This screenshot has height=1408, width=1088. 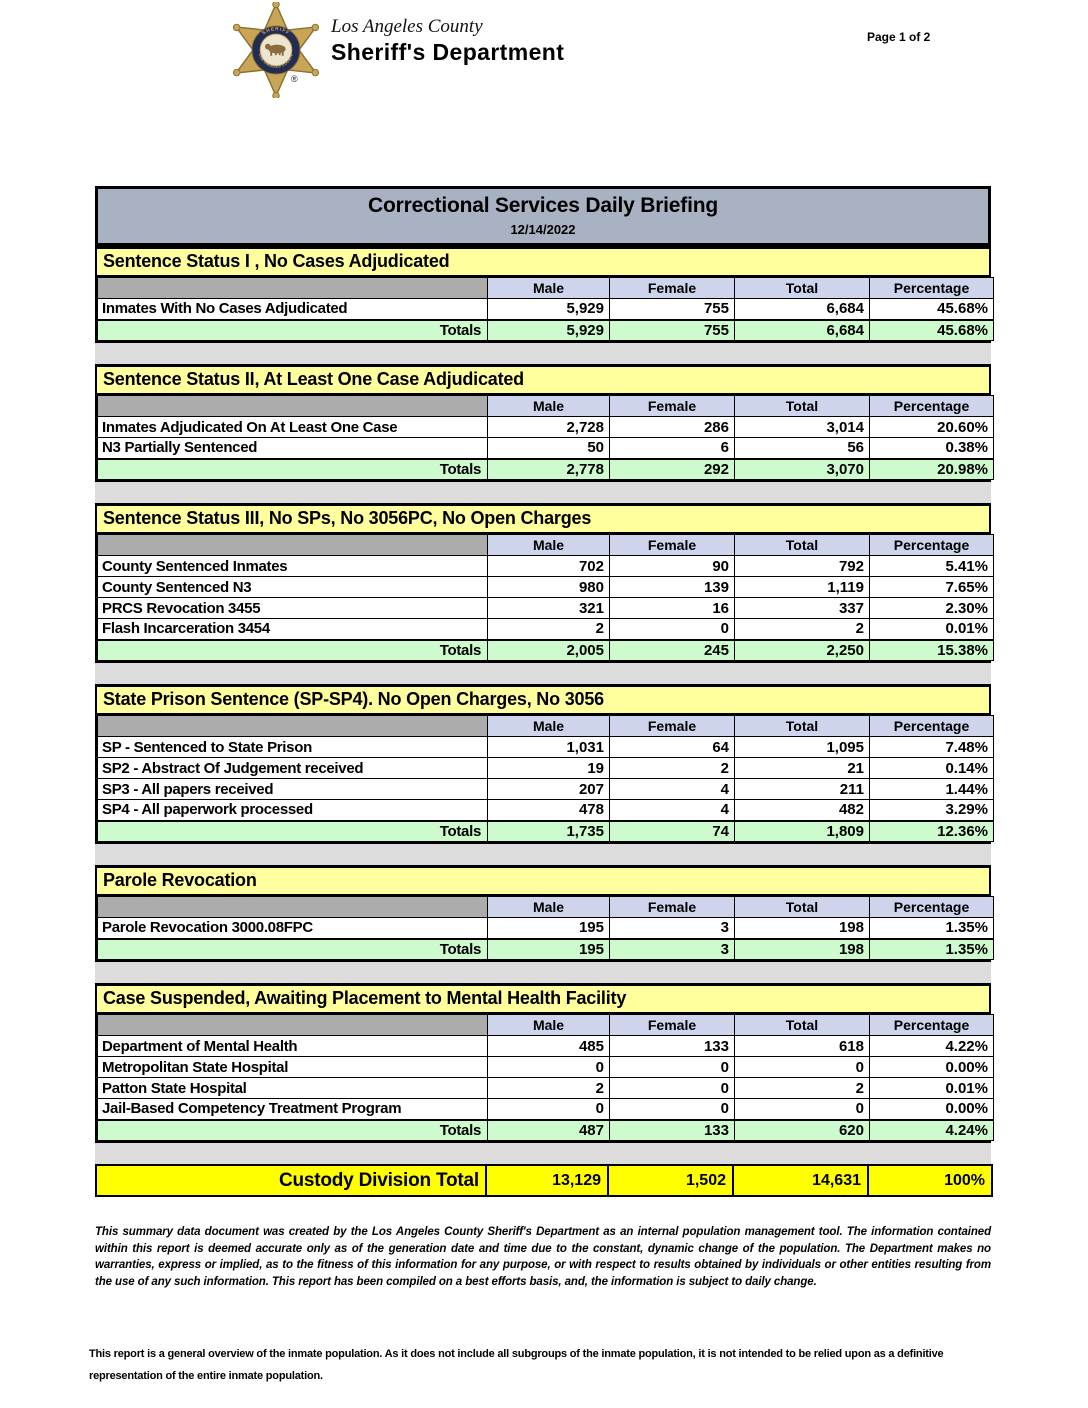 I want to click on row-value: 4, so click(x=672, y=789).